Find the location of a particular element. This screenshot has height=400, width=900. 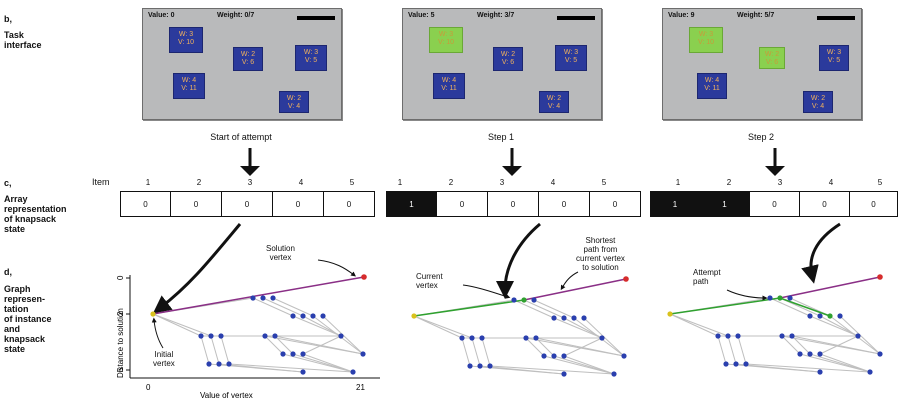

panel-d-letter: d, is located at coordinates (8, 272).